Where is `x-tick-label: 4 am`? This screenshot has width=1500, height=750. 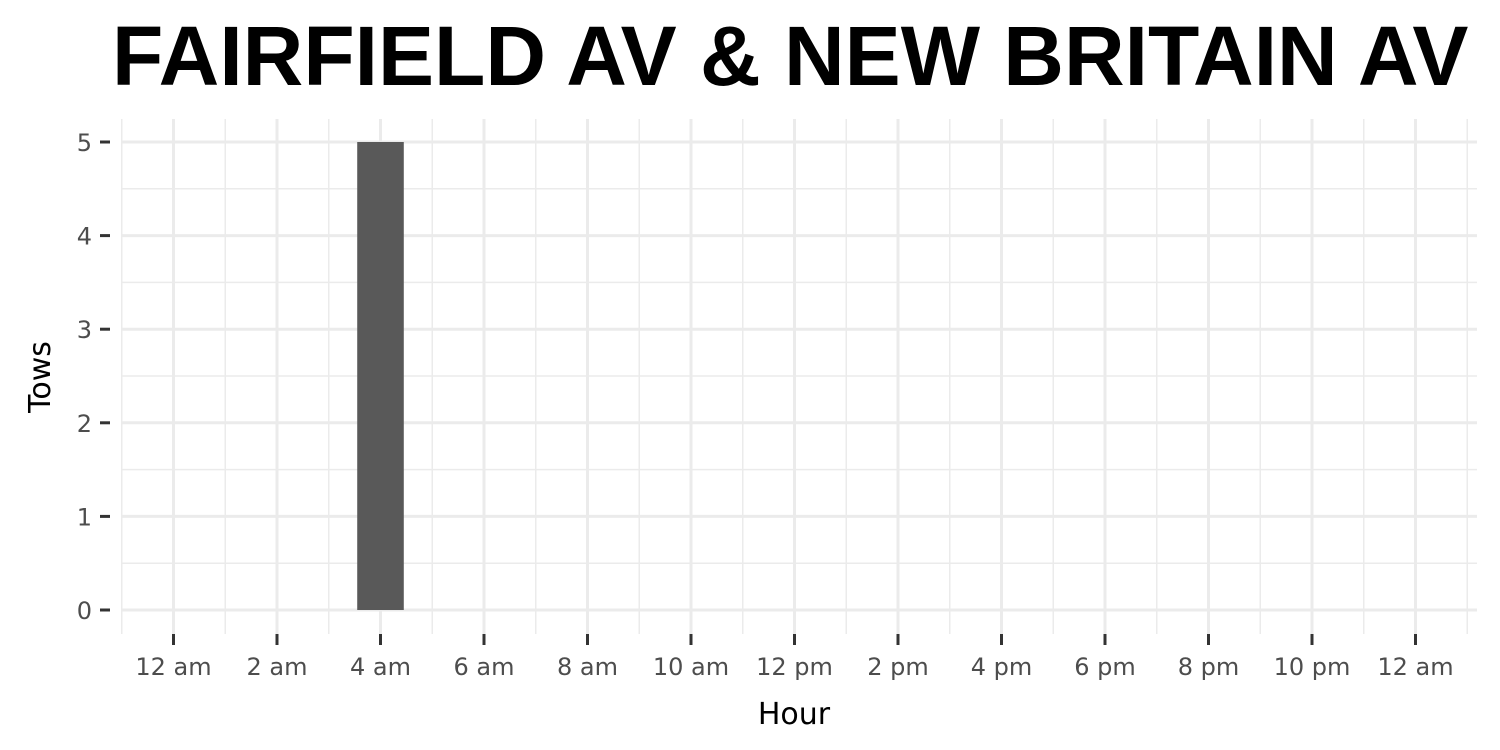
x-tick-label: 4 am is located at coordinates (380, 667).